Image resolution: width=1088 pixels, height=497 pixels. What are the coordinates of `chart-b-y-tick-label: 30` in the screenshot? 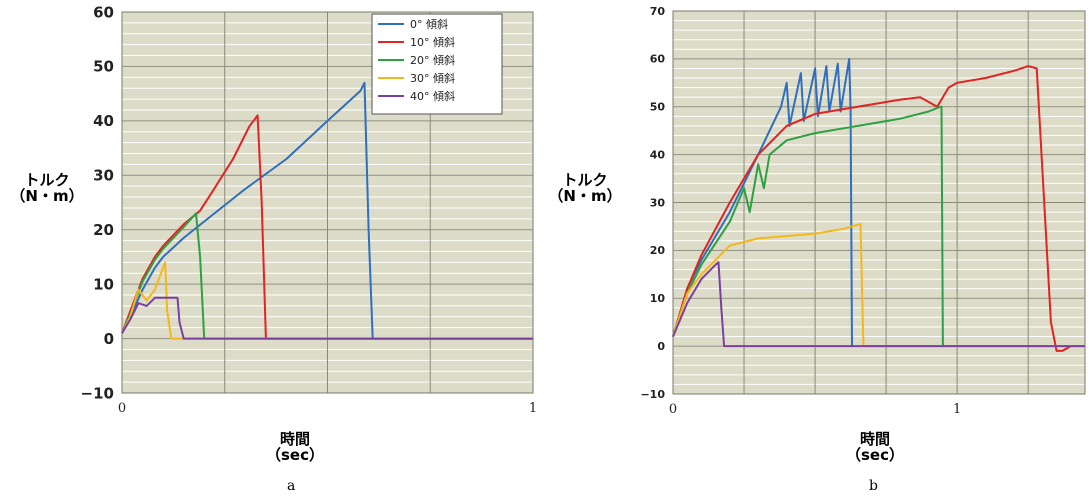 It's located at (658, 202).